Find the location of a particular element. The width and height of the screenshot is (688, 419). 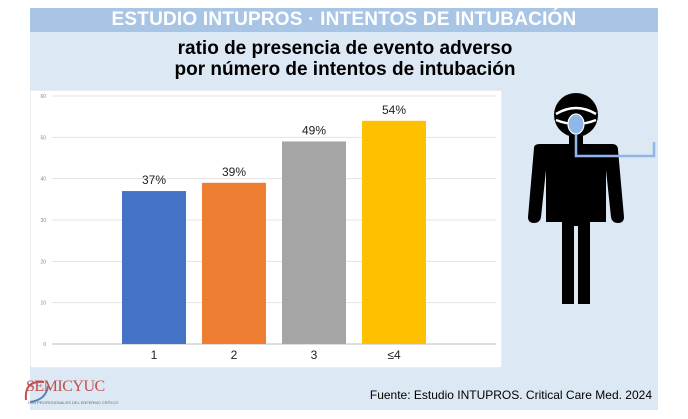

x-tick-label: 3 is located at coordinates (314, 355).